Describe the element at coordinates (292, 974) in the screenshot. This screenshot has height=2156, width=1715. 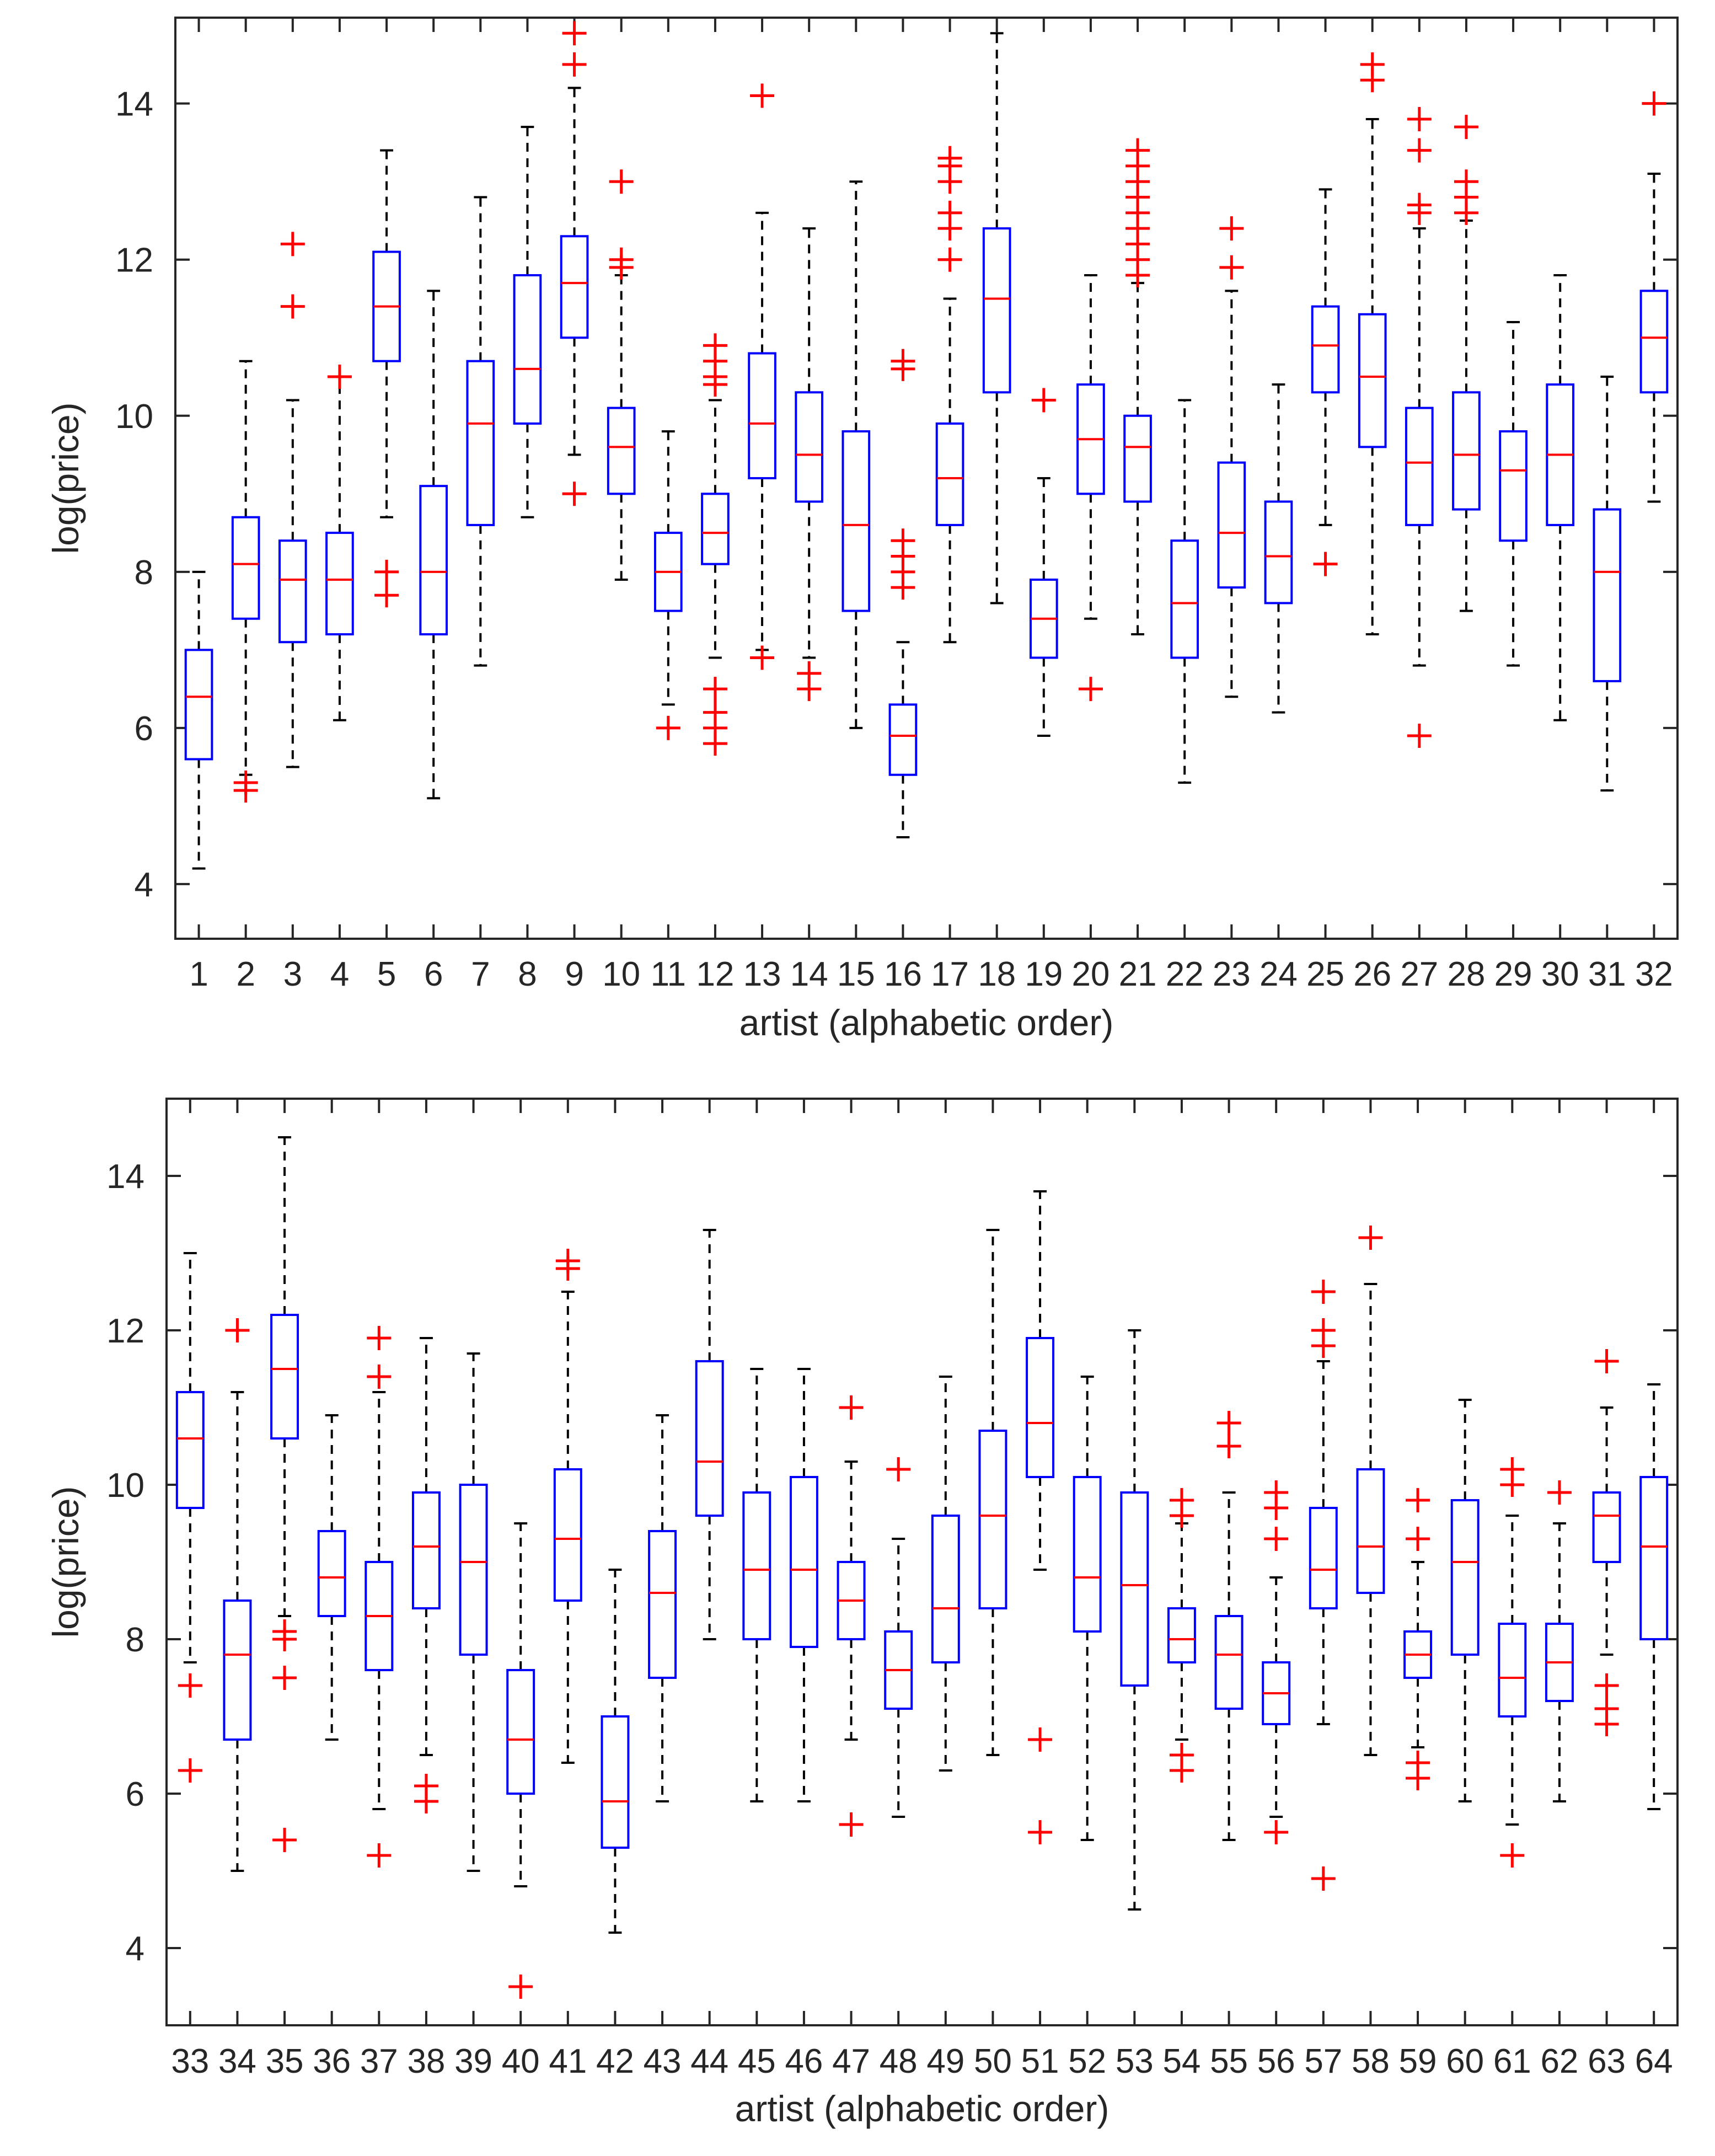
I see `x-tick-label: 3` at that location.